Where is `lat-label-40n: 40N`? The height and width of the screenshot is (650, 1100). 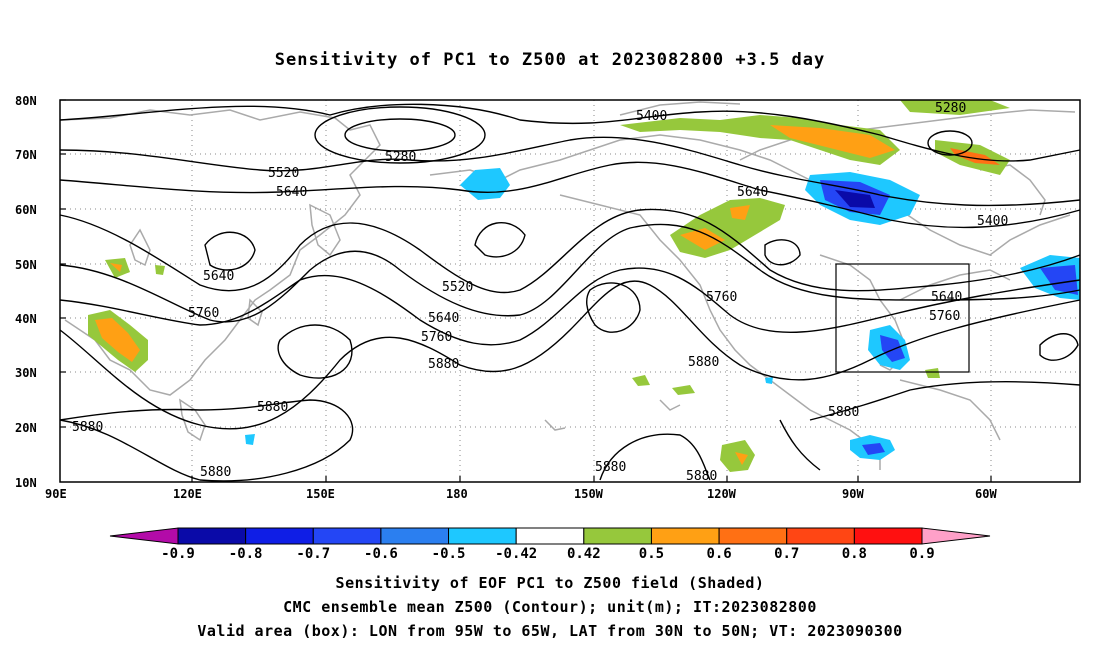 lat-label-40n: 40N is located at coordinates (26, 319).